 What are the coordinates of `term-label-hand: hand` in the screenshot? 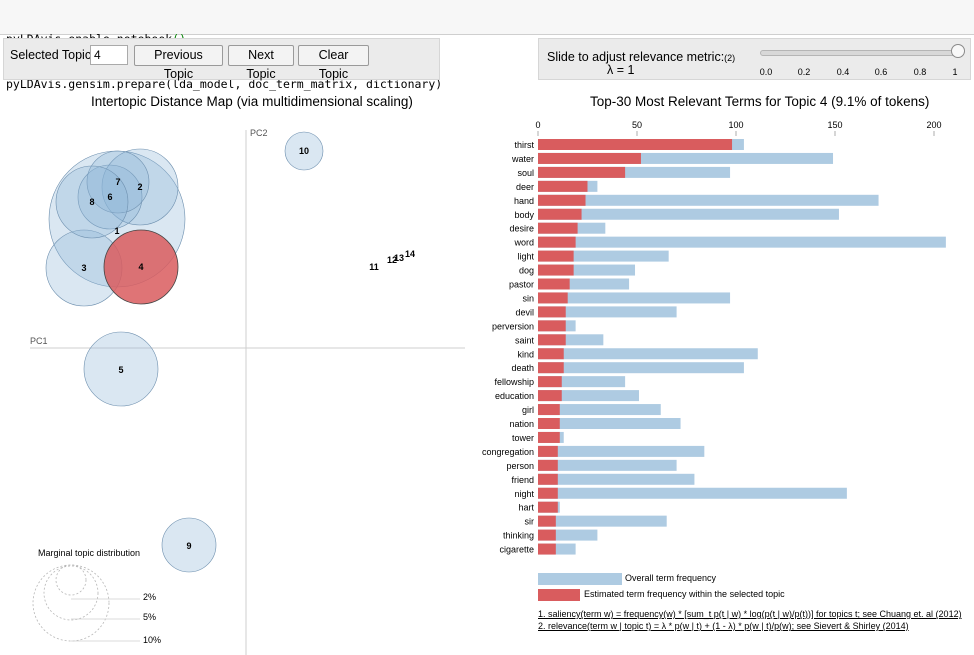 It's located at (524, 201).